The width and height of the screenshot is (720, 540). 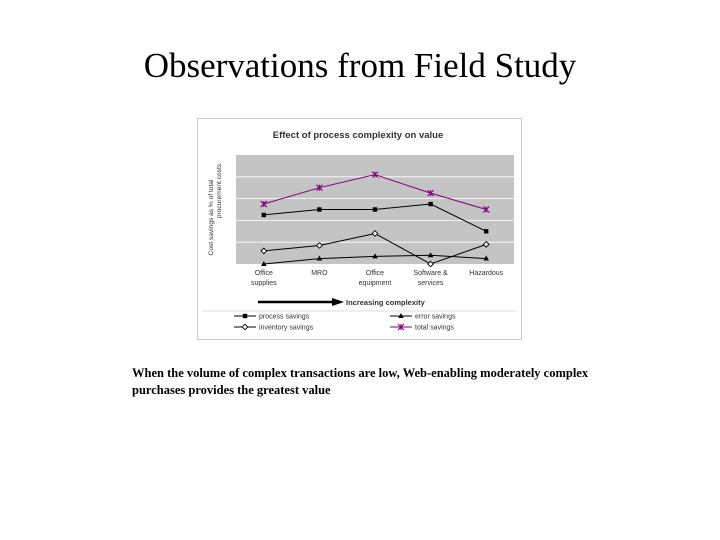 What do you see at coordinates (219, 190) in the screenshot?
I see `y-axis-label-line-2: procurement costs` at bounding box center [219, 190].